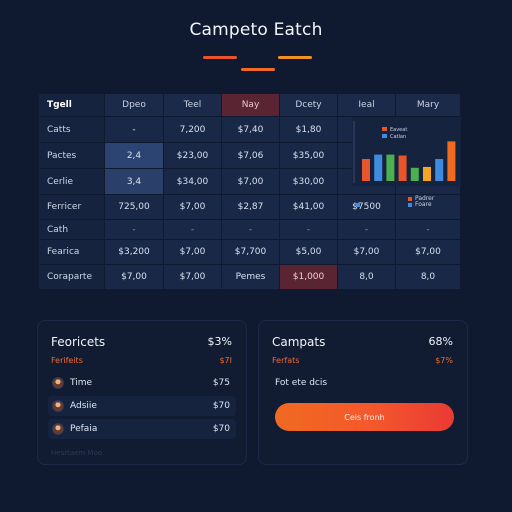 This screenshot has height=512, width=512. I want to click on list-item-value: $75, so click(221, 383).